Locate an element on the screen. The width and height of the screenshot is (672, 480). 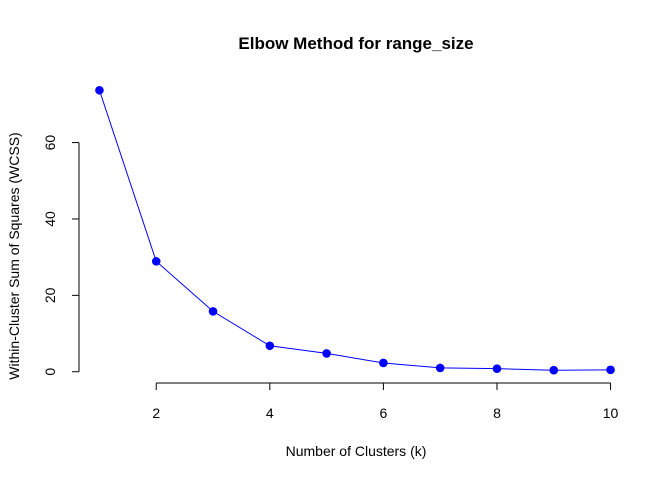
x-tick-label: 10 is located at coordinates (611, 413).